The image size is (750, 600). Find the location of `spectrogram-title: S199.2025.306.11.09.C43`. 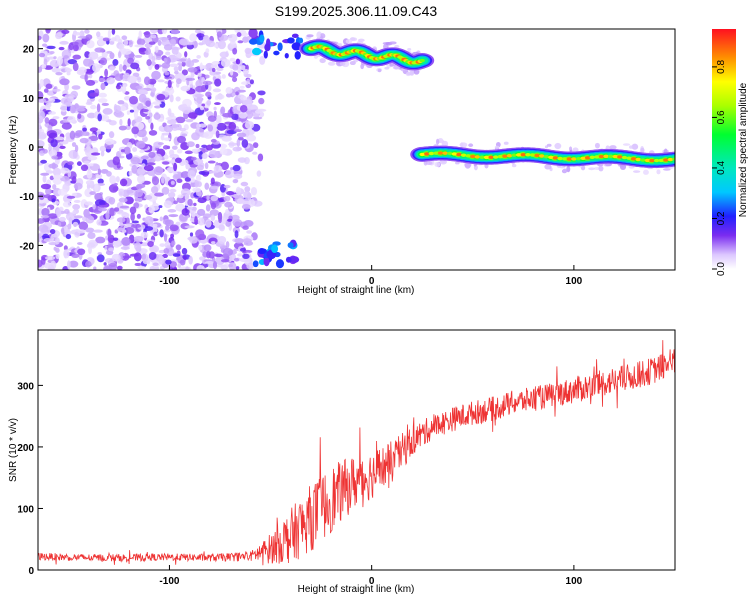

spectrogram-title: S199.2025.306.11.09.C43 is located at coordinates (356, 11).